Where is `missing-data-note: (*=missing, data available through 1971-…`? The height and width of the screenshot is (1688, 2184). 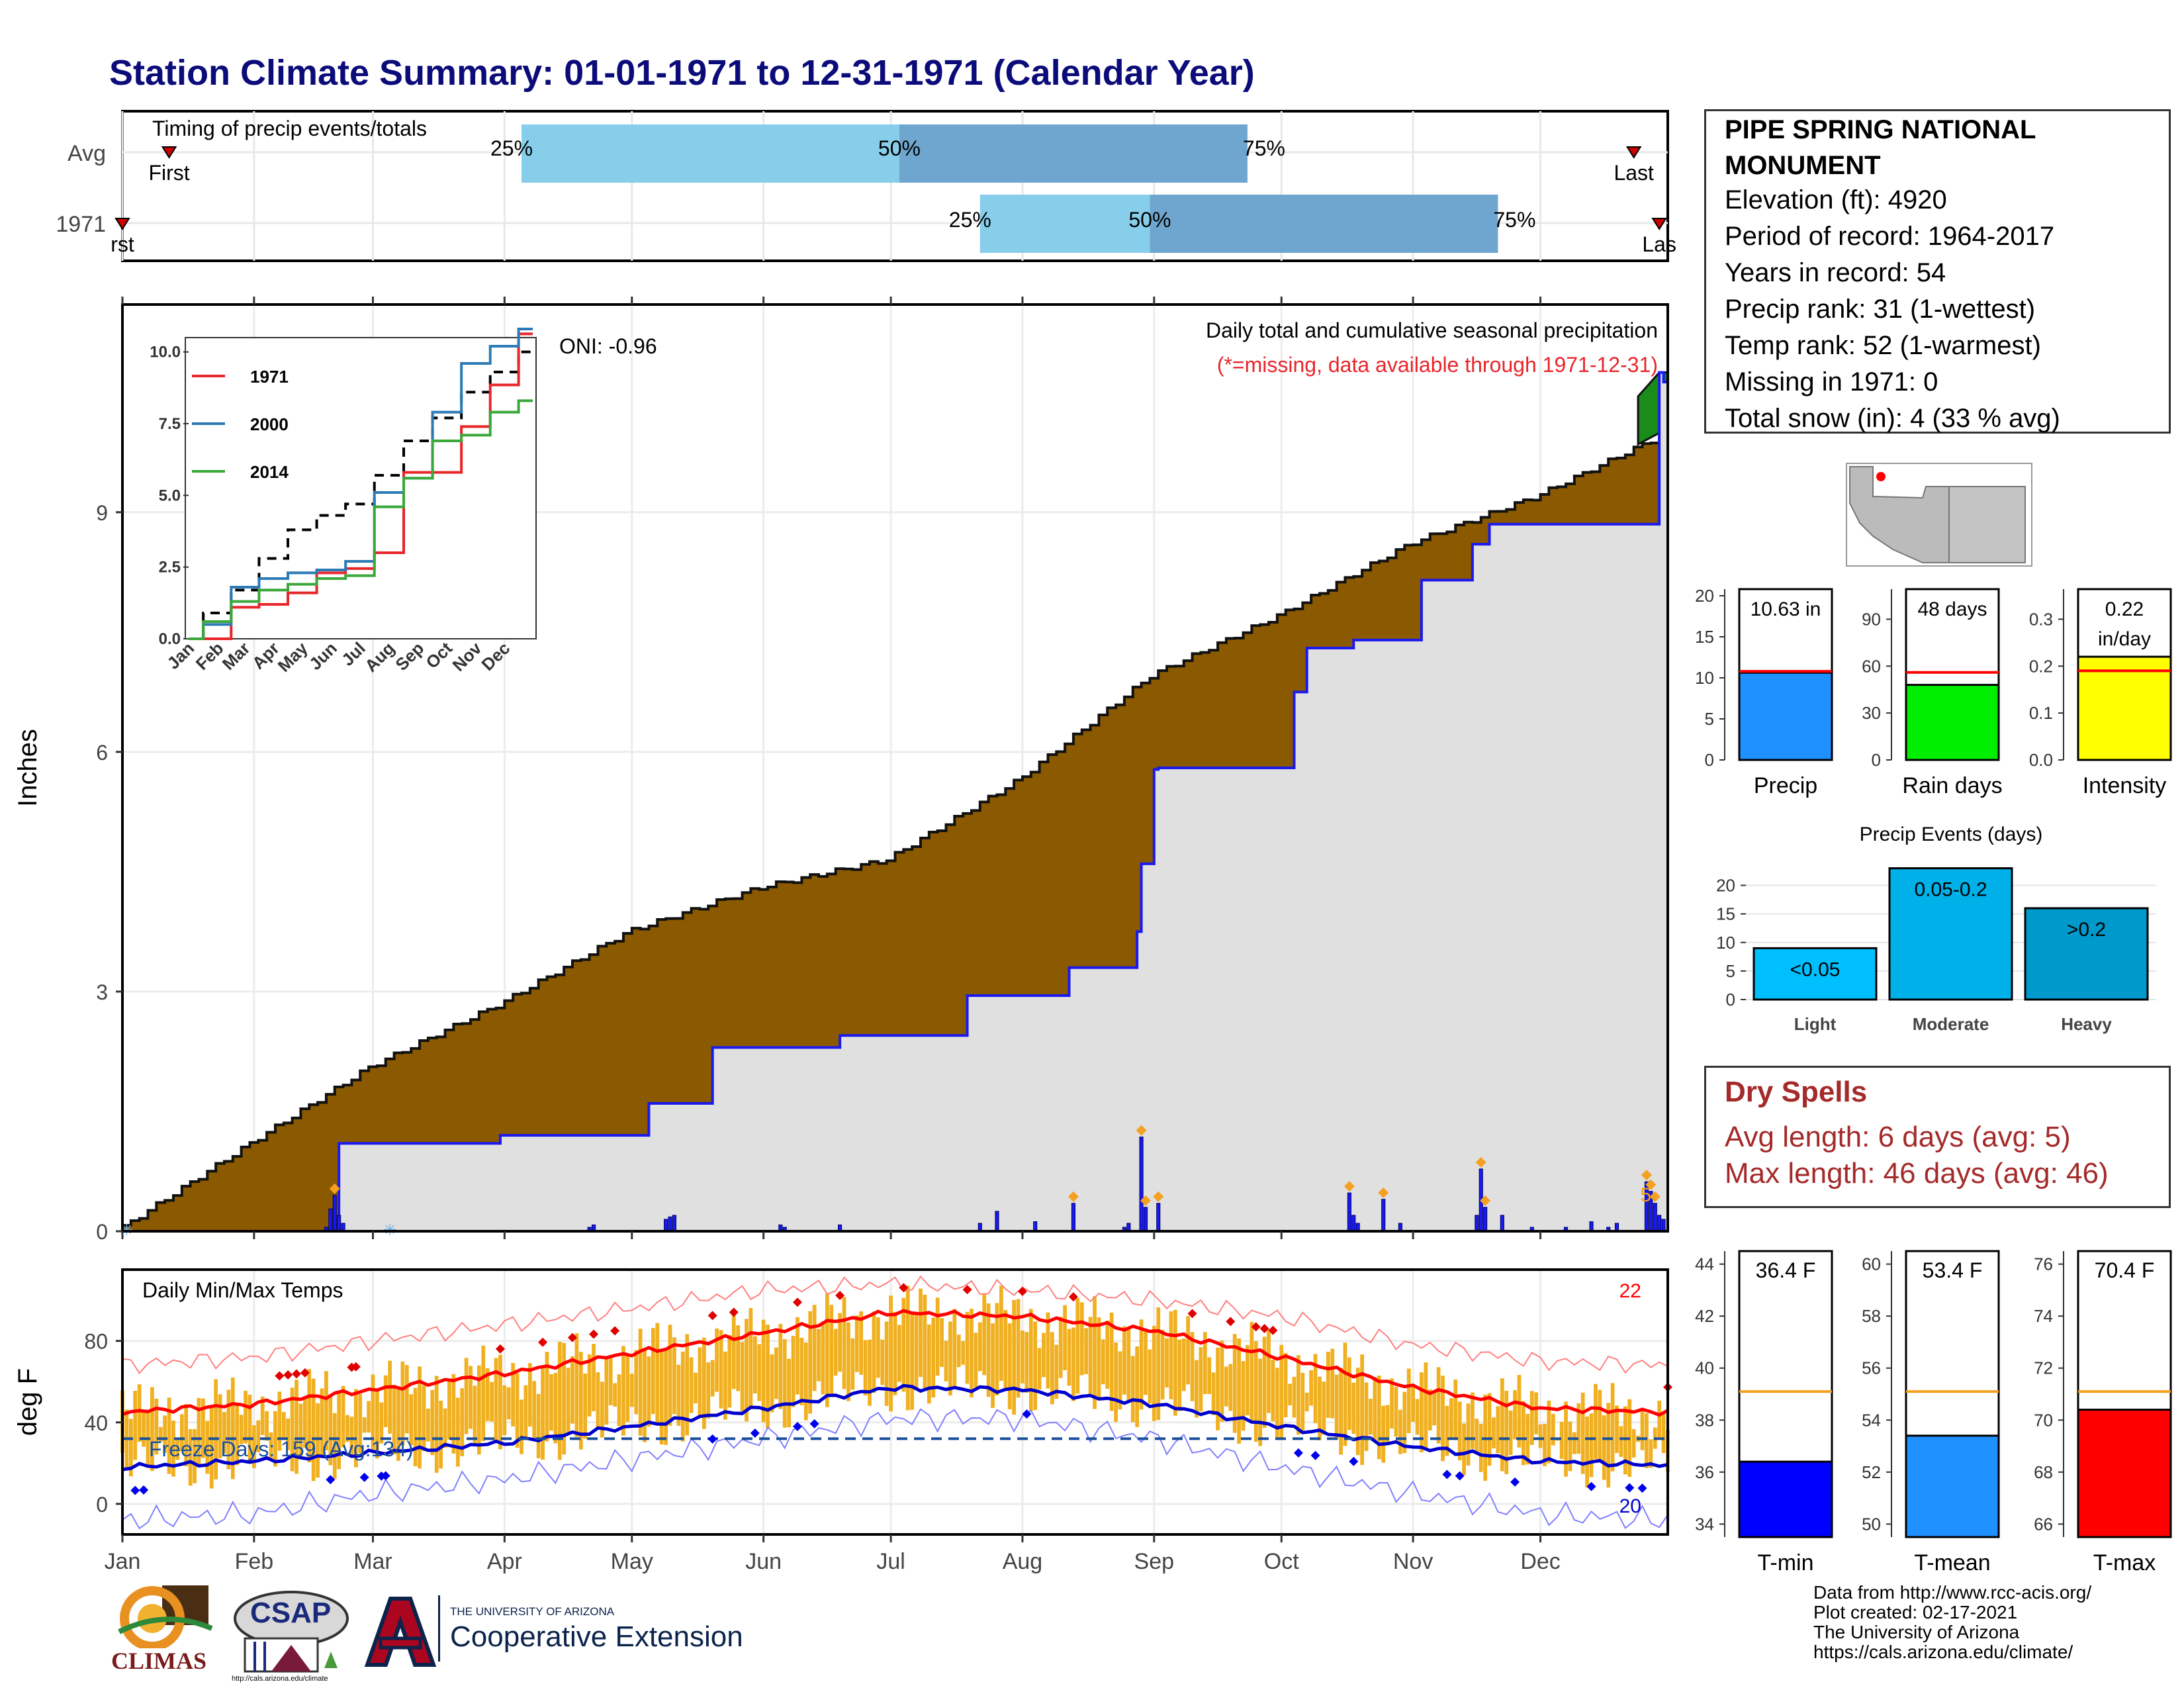 missing-data-note: (*=missing, data available through 1971-… is located at coordinates (1437, 365).